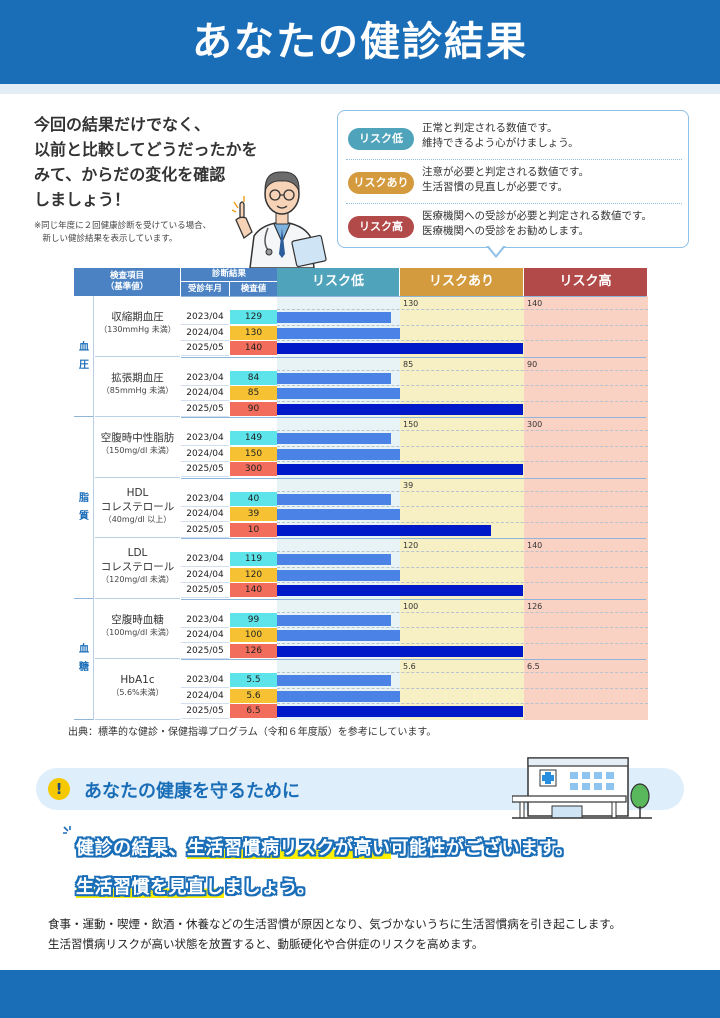 This screenshot has height=1018, width=720. I want to click on footer-bar, so click(360, 994).